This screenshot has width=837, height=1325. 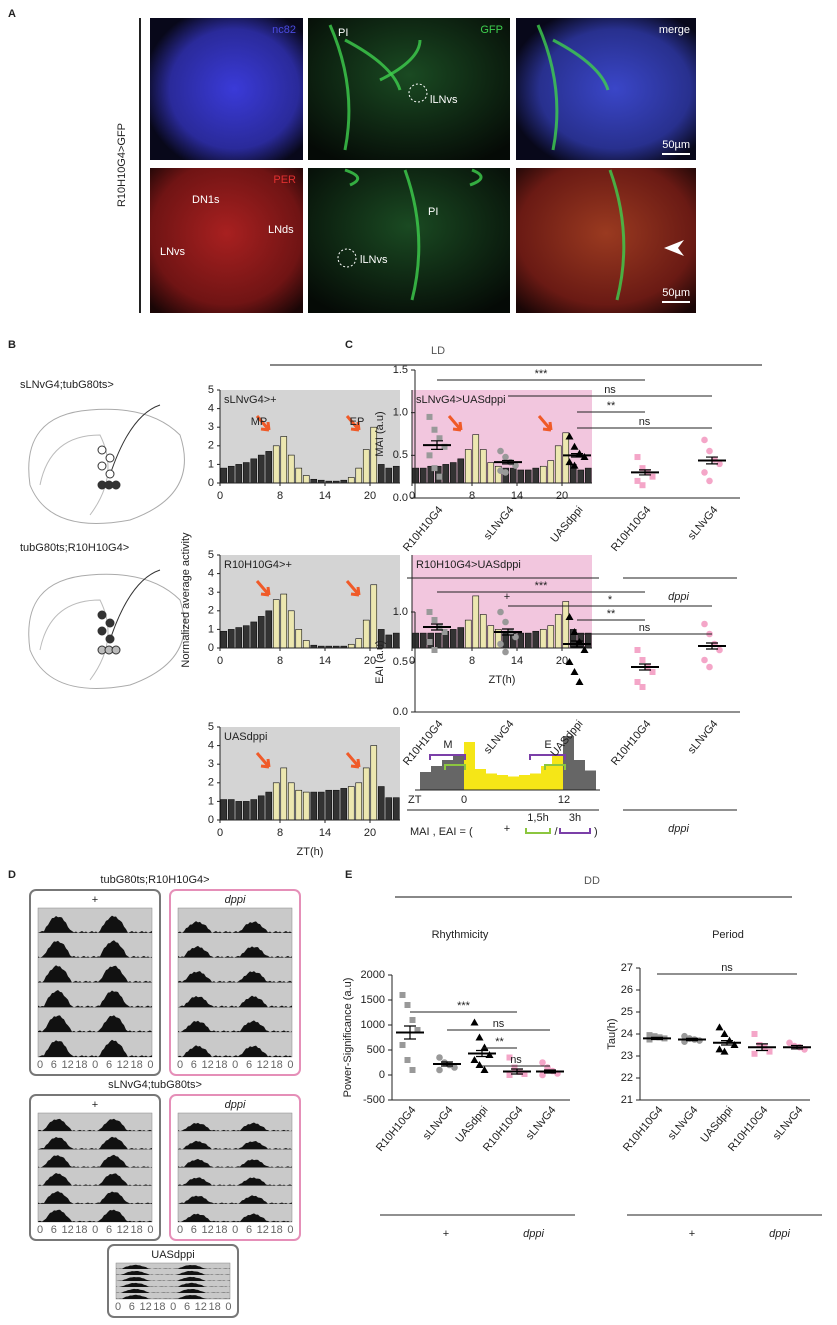 What do you see at coordinates (507, 829) in the screenshot?
I see `group-label: +` at bounding box center [507, 829].